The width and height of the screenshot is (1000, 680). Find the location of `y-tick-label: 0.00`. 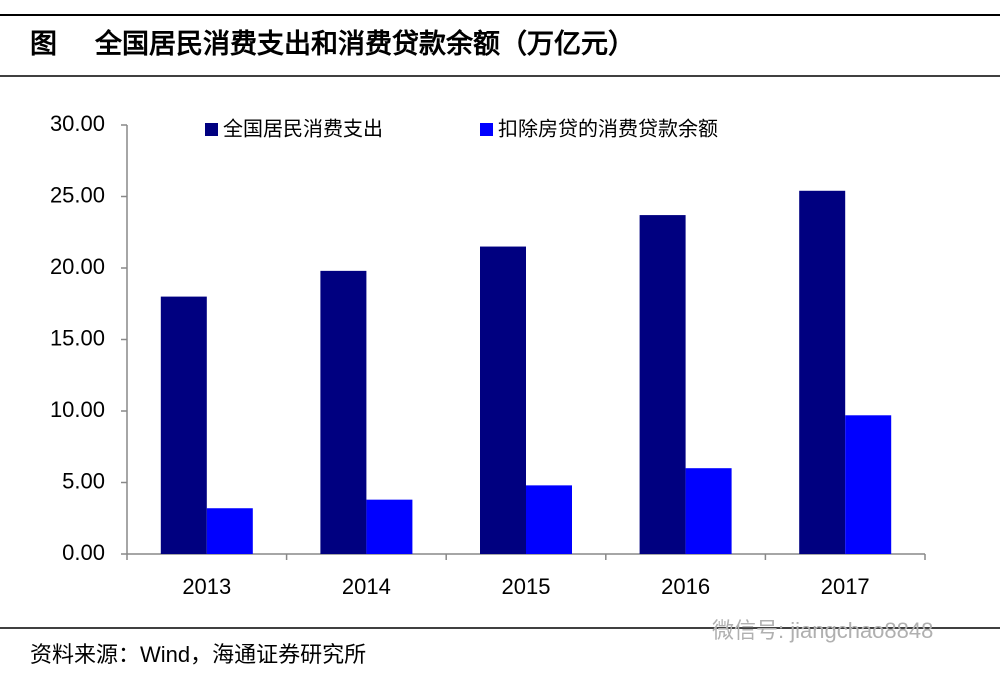

y-tick-label: 0.00 is located at coordinates (83, 552).